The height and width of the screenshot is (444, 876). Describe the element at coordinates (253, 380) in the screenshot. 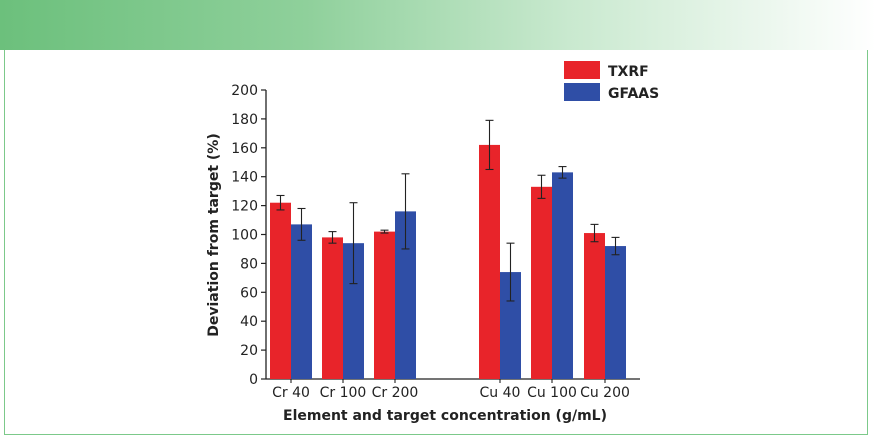

I see `y-tick-label: 0` at that location.